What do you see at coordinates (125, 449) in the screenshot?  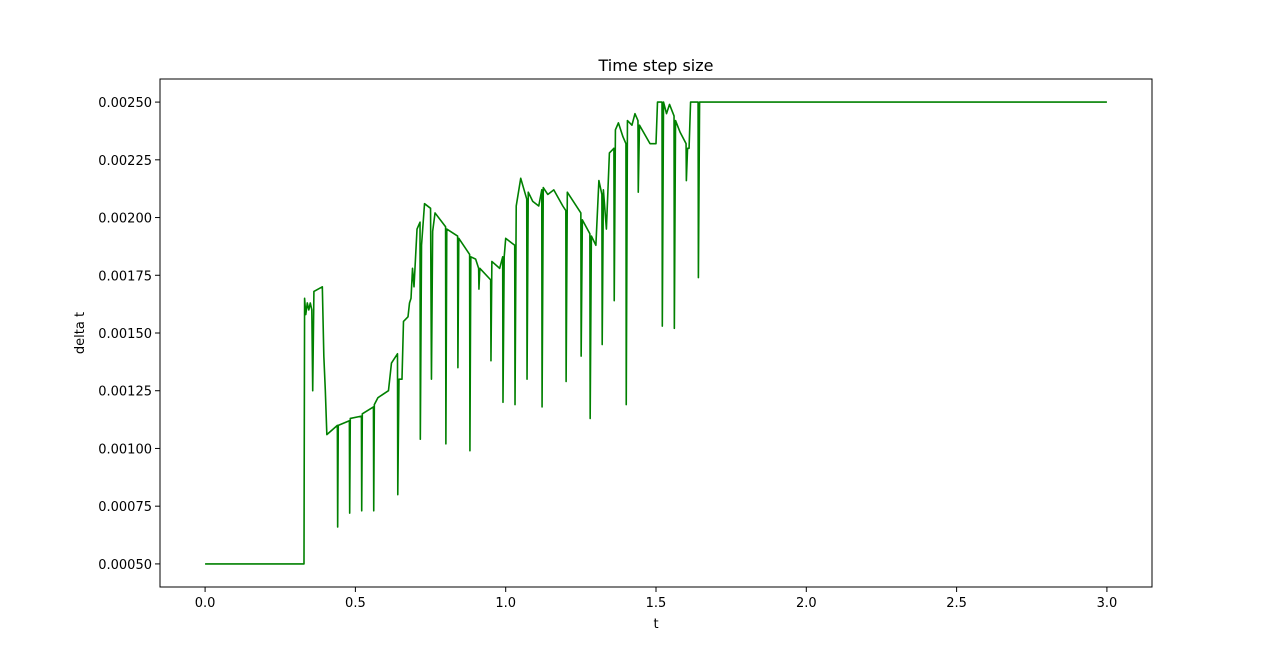 I see `y-tick-label: 0.00100` at bounding box center [125, 449].